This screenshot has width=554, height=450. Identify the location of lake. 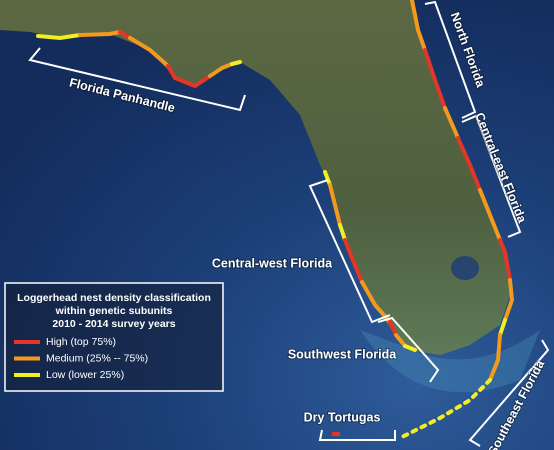
(465, 268).